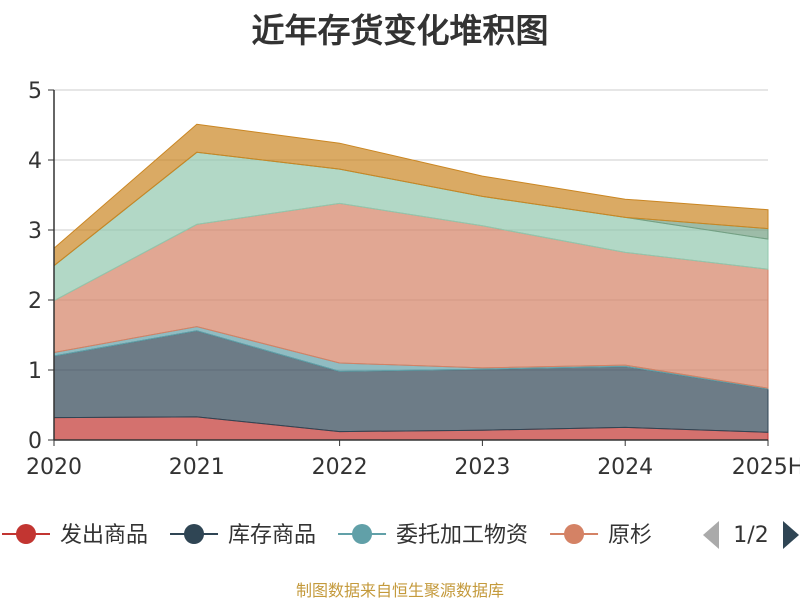 The width and height of the screenshot is (800, 601). Describe the element at coordinates (35, 371) in the screenshot. I see `y-tick-label: 1` at that location.